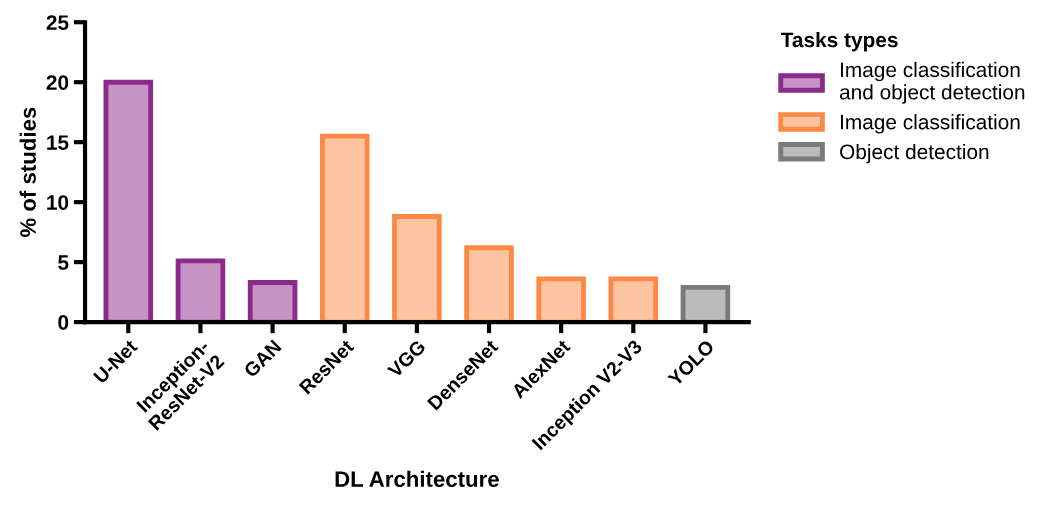 The height and width of the screenshot is (517, 1037). I want to click on legend-label: Object detection, so click(914, 153).